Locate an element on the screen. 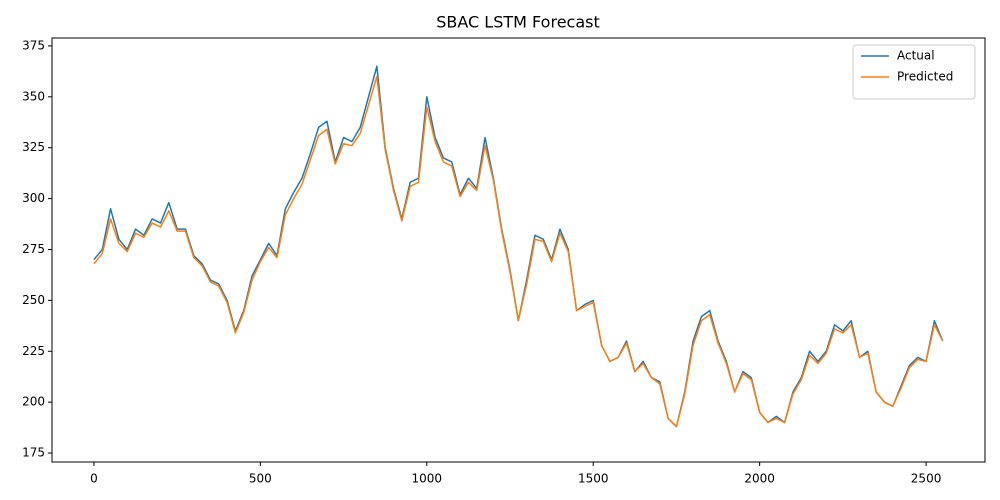 The width and height of the screenshot is (1000, 500). y-tick-label: 200 is located at coordinates (33, 402).